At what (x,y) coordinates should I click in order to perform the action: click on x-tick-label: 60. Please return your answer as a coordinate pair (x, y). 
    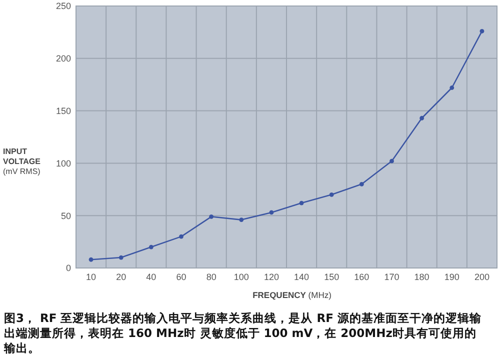
    Looking at the image, I should click on (181, 277).